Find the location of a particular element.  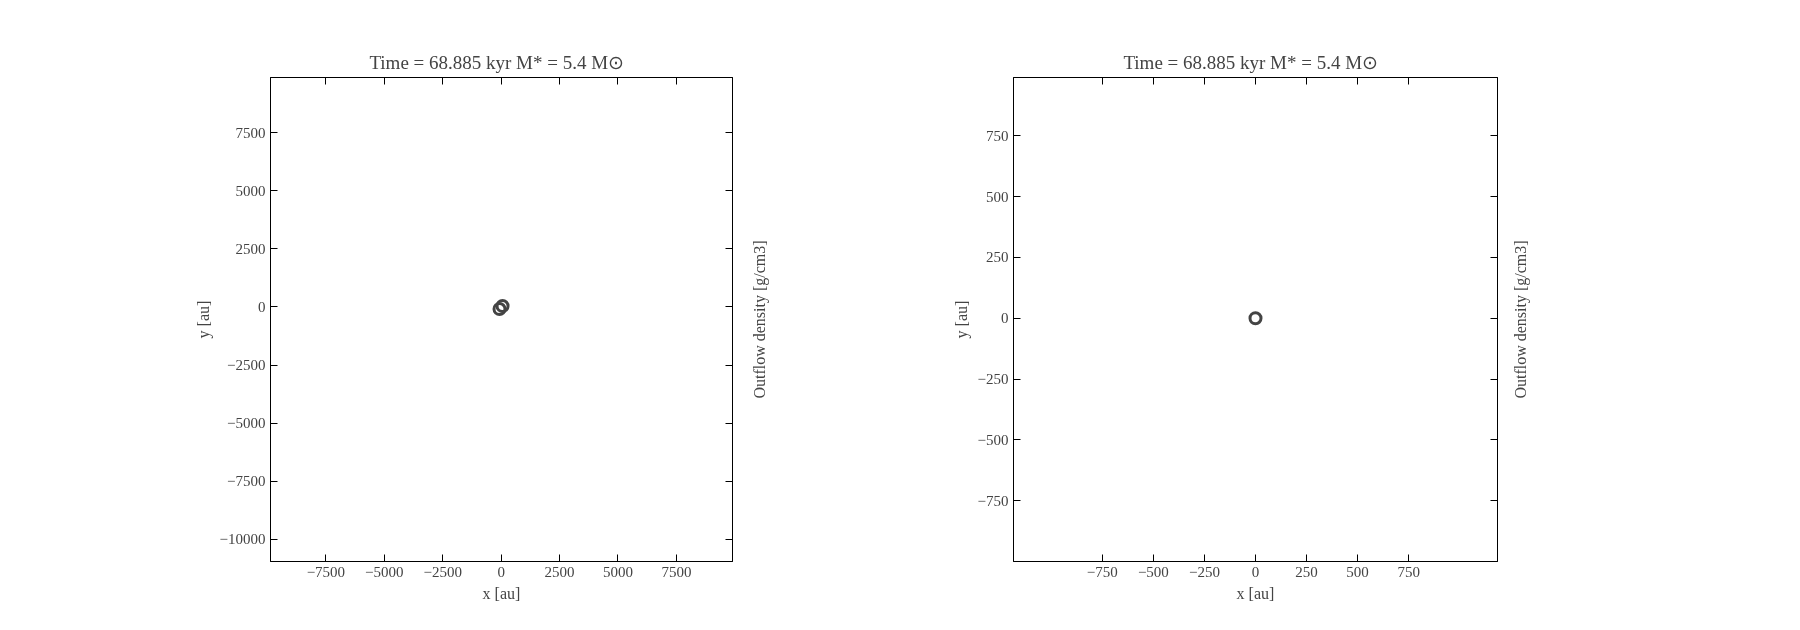

x-tick-label: −7500 is located at coordinates (326, 571).